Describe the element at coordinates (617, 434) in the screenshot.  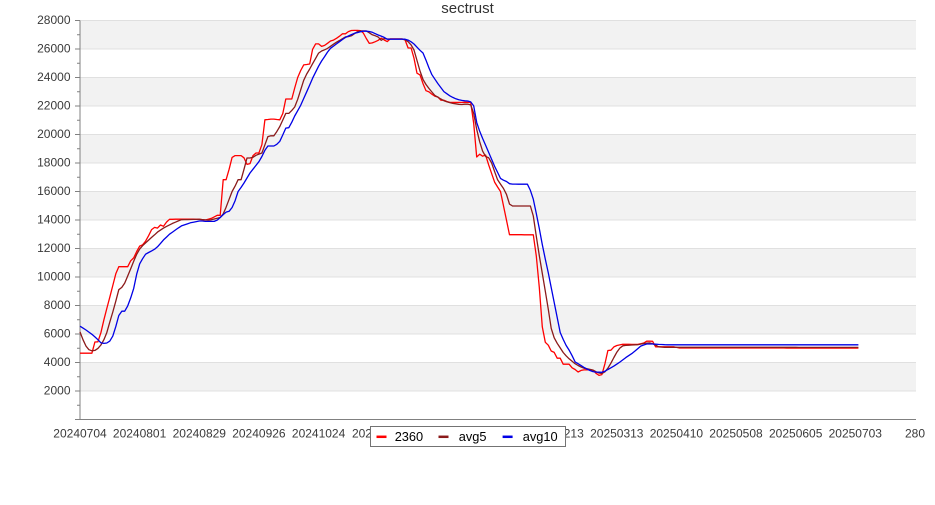
I see `svg-text: 20250313` at that location.